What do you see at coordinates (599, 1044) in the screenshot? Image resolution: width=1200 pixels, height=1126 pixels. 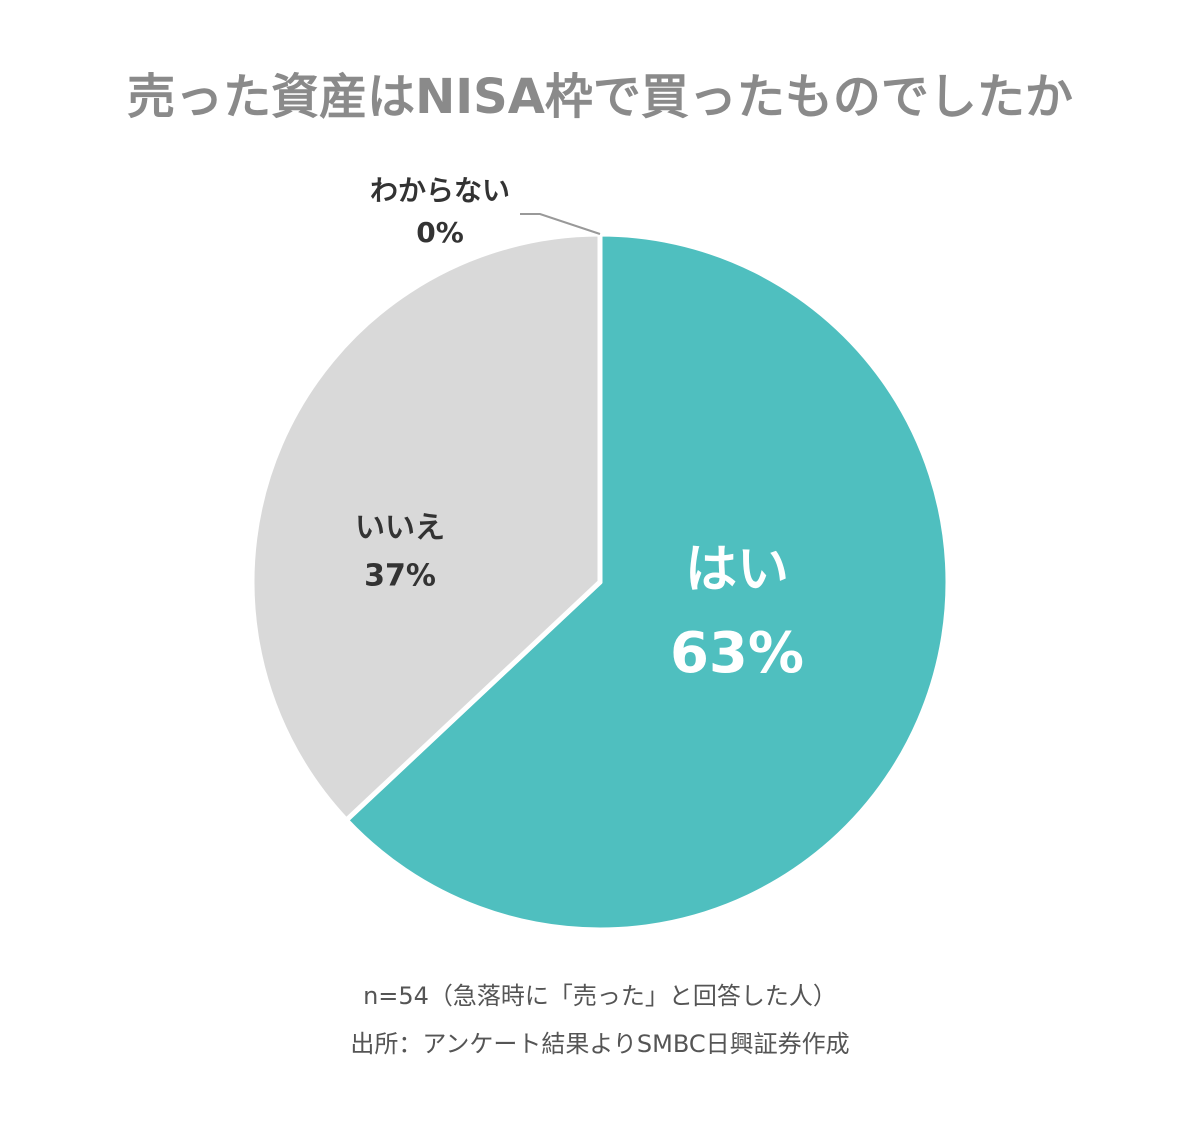 I see `note: 出所：アンケート結果よりSMBC日興証券作成` at bounding box center [599, 1044].